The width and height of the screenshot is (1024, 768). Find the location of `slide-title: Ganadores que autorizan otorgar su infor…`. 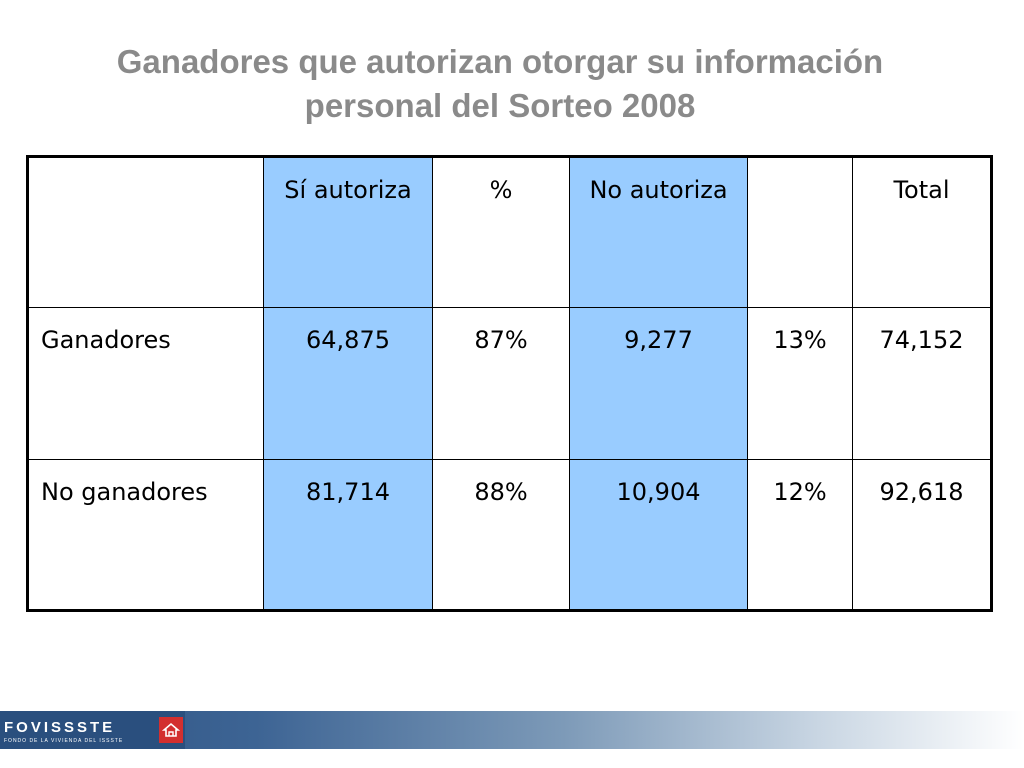

slide-title: Ganadores que autorizan otorgar su infor… is located at coordinates (500, 84).